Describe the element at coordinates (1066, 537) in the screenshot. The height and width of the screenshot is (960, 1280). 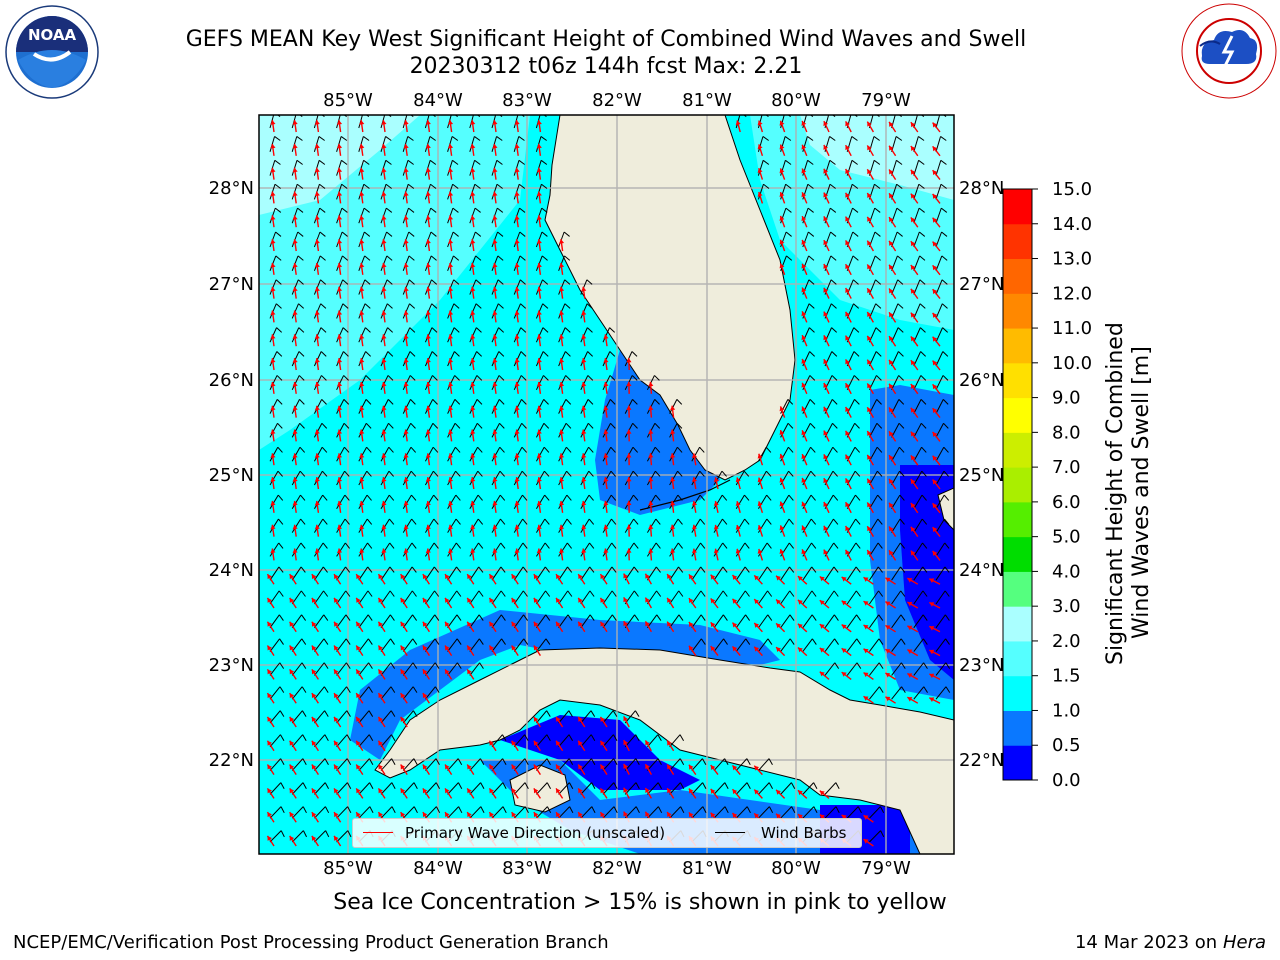
I see `colorbar-tick-label: 5.0` at that location.